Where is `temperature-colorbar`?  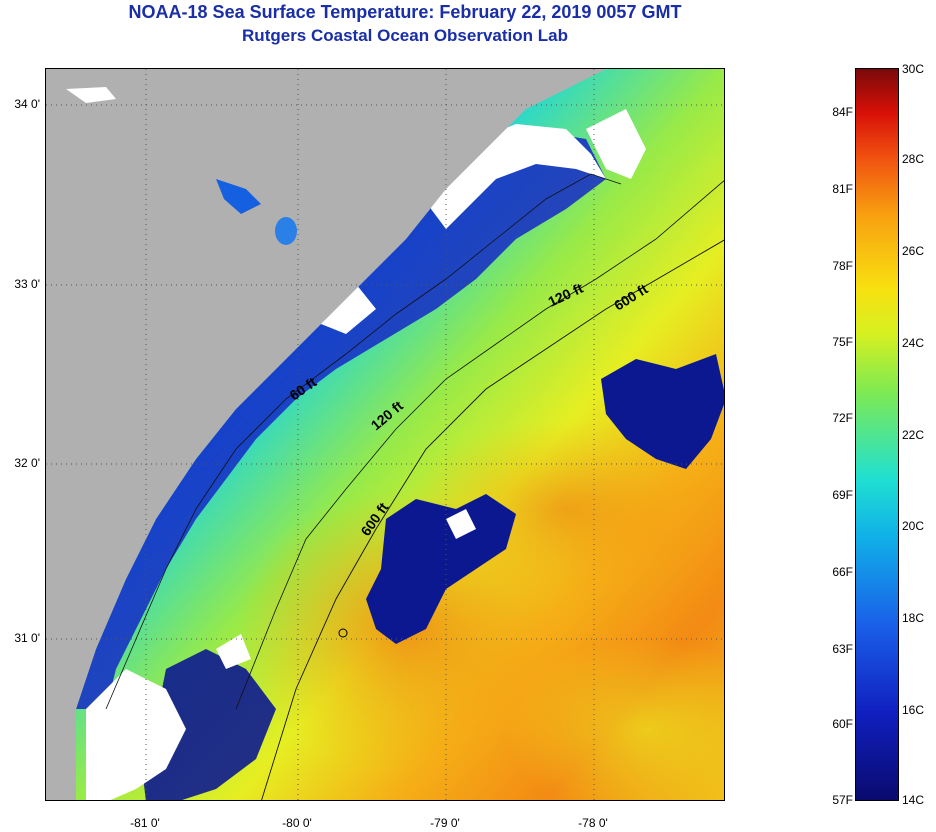 temperature-colorbar is located at coordinates (877, 434).